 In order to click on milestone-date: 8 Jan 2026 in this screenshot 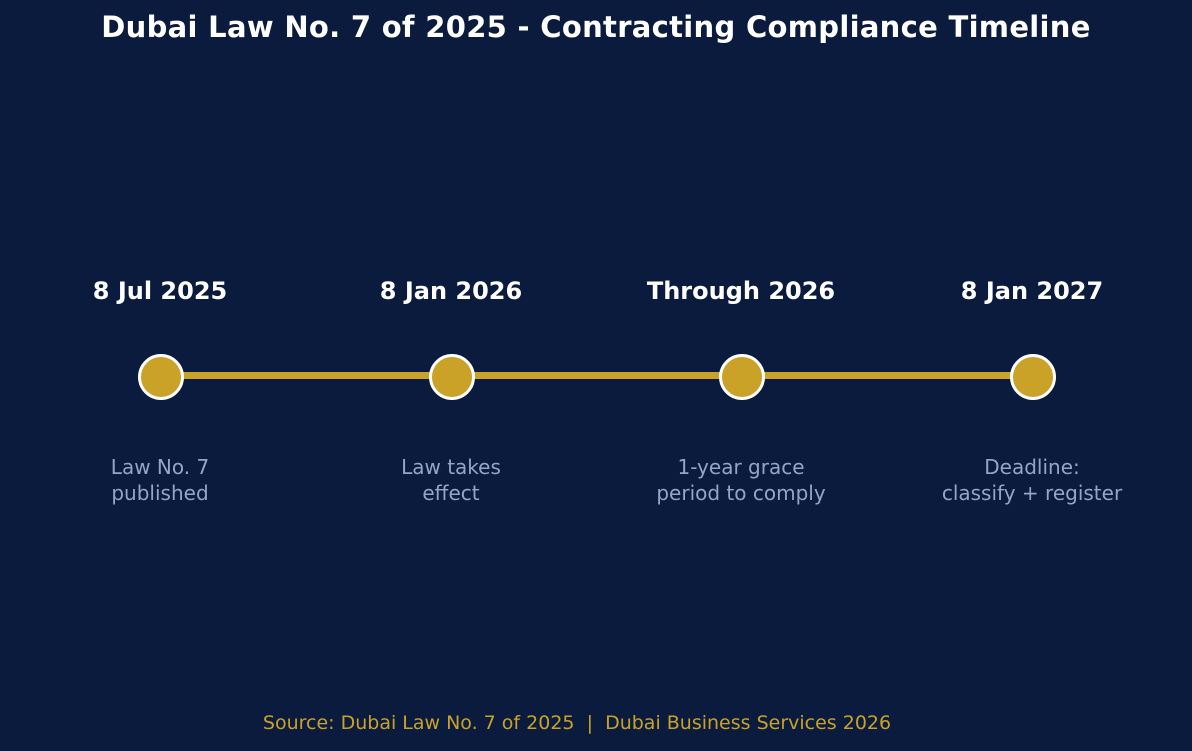, I will do `click(451, 291)`.